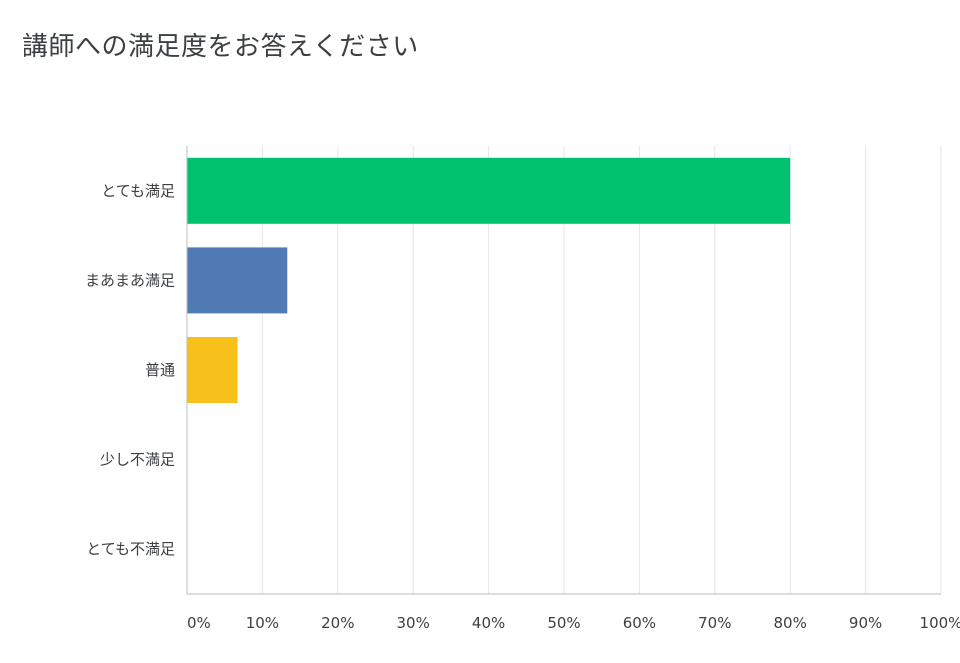  What do you see at coordinates (940, 623) in the screenshot?
I see `x-tick-label: 100%` at bounding box center [940, 623].